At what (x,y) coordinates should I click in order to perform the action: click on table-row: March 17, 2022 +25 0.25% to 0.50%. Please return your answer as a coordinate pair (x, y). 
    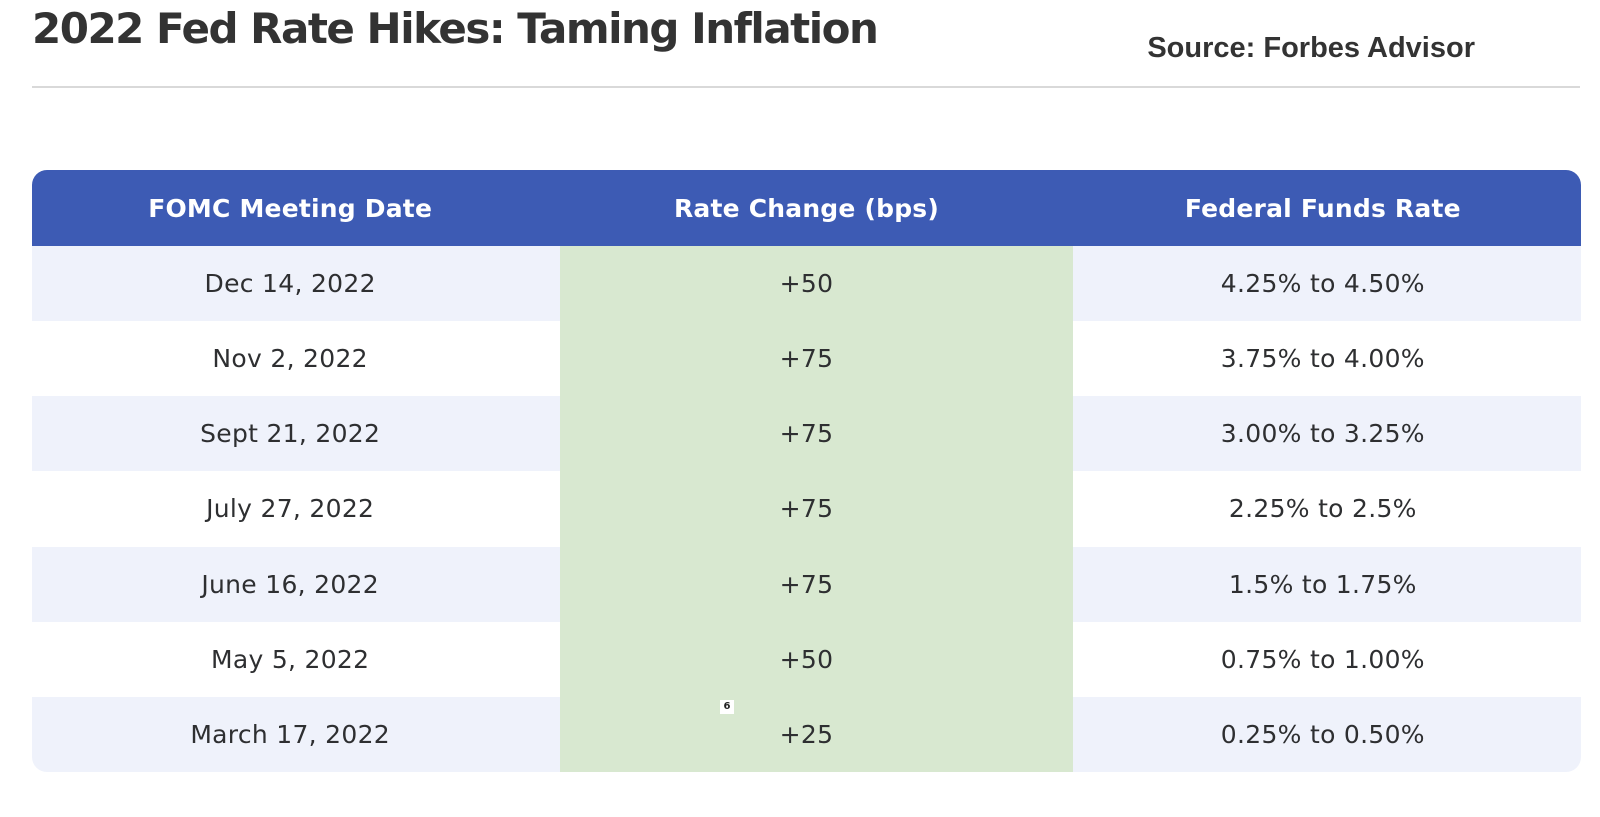
    Looking at the image, I should click on (806, 734).